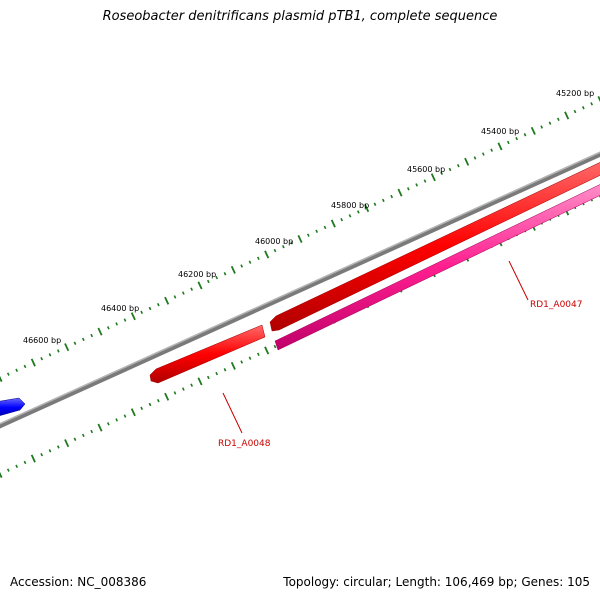 This screenshot has height=600, width=600. Describe the element at coordinates (426, 169) in the screenshot. I see `tick-label: 45600 bp` at that location.